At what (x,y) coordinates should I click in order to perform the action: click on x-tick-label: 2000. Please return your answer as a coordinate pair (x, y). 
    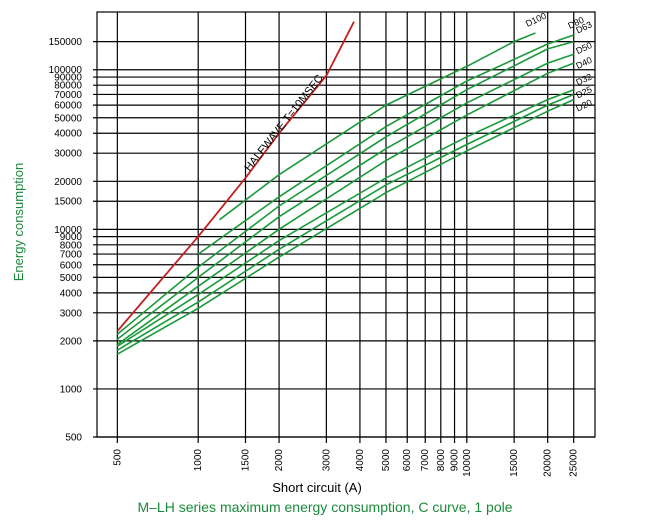
    Looking at the image, I should click on (279, 460).